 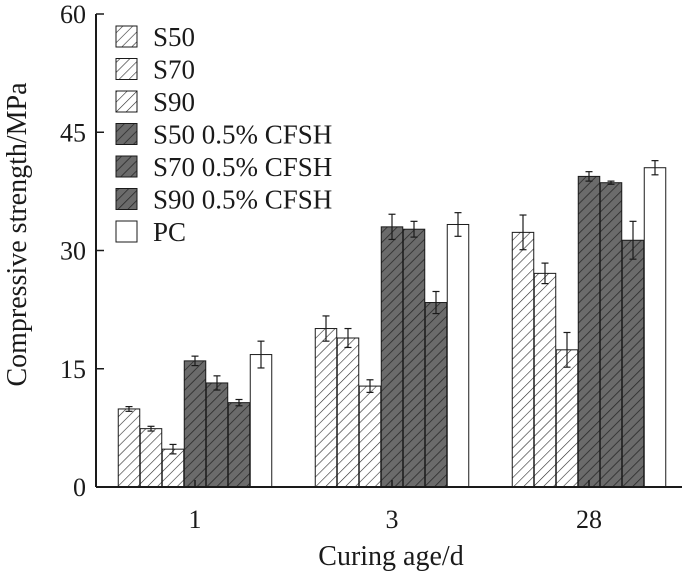 What do you see at coordinates (242, 200) in the screenshot?
I see `legend-label: S90 0.5% CFSH` at bounding box center [242, 200].